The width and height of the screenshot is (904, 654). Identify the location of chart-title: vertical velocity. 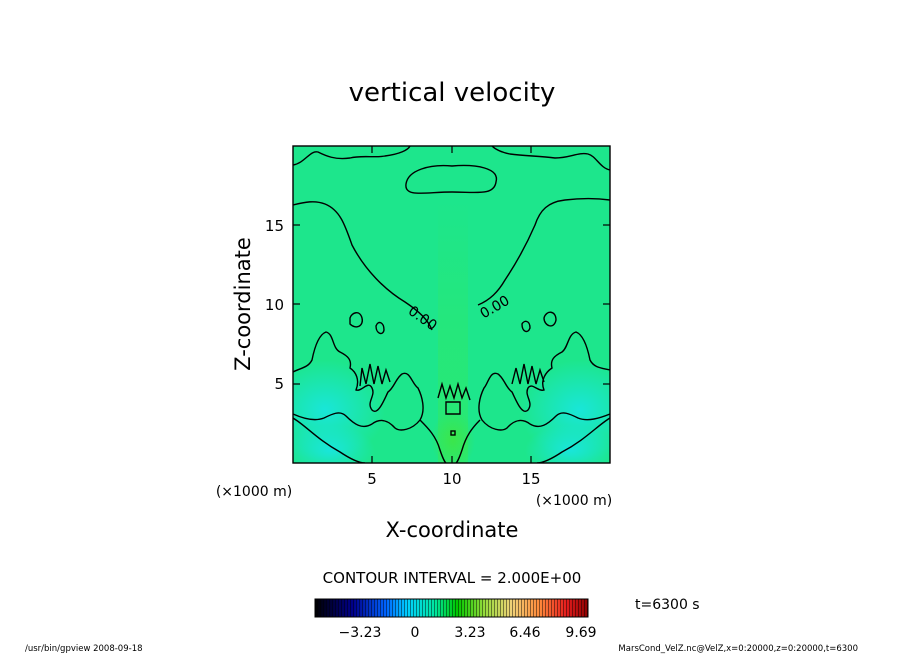
(452, 93).